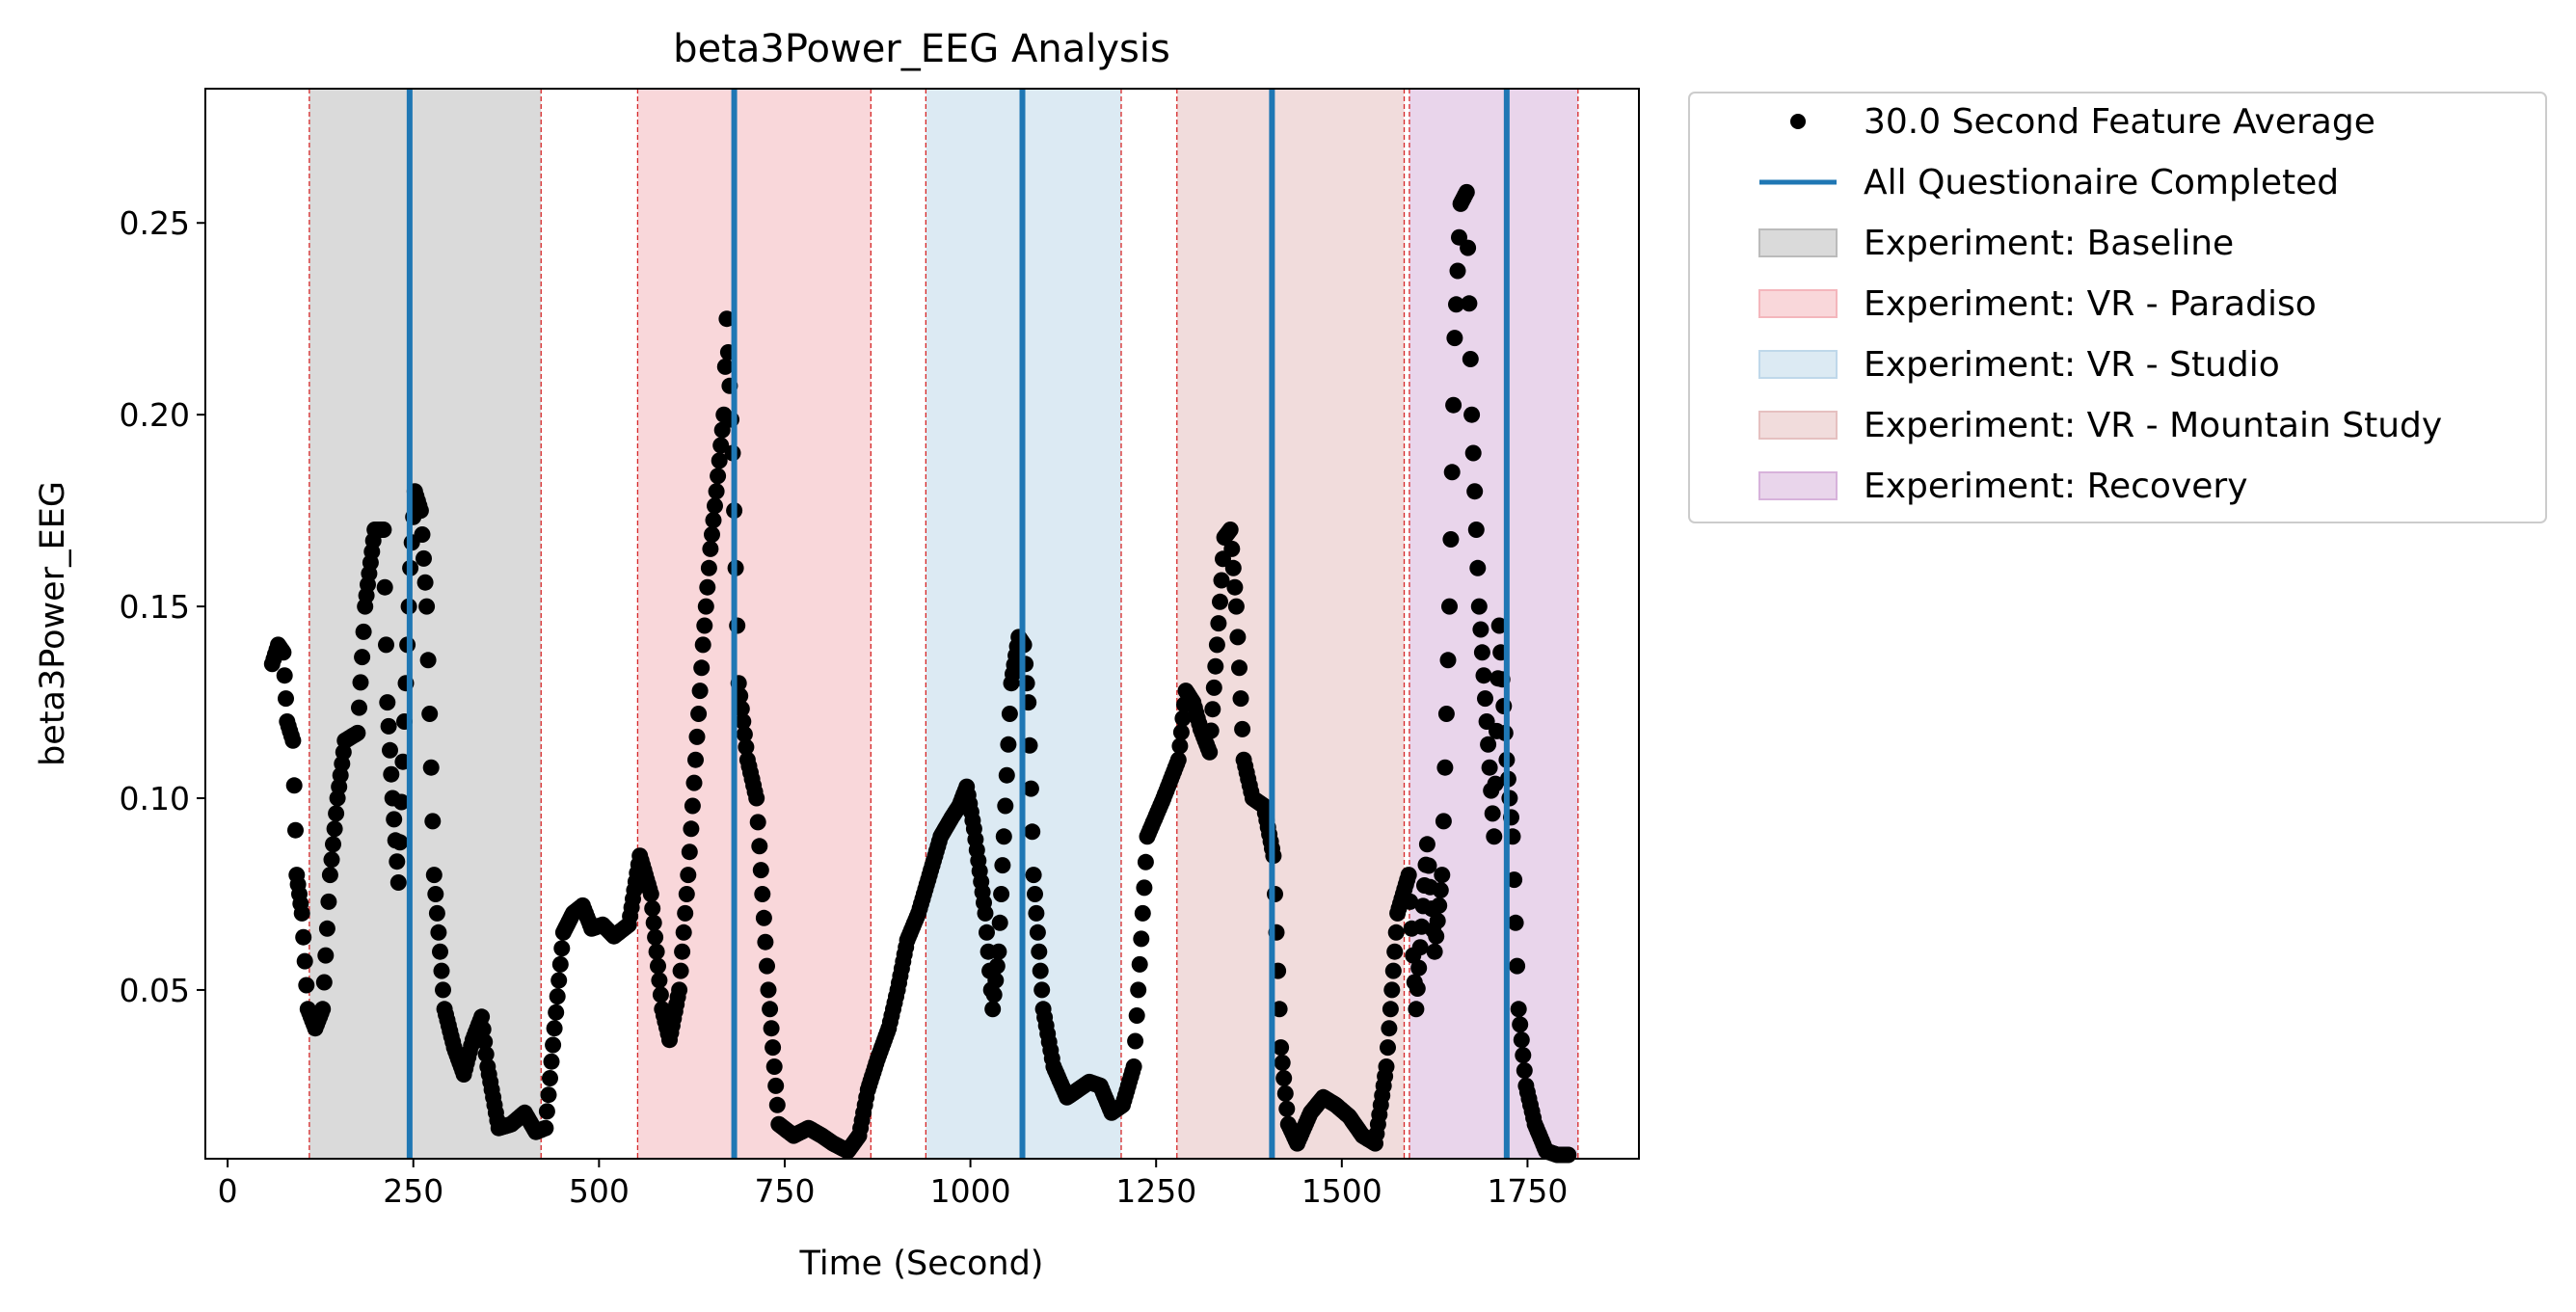 This screenshot has width=2576, height=1312. Describe the element at coordinates (1155, 1191) in the screenshot. I see `x-tick-label: 1250` at that location.